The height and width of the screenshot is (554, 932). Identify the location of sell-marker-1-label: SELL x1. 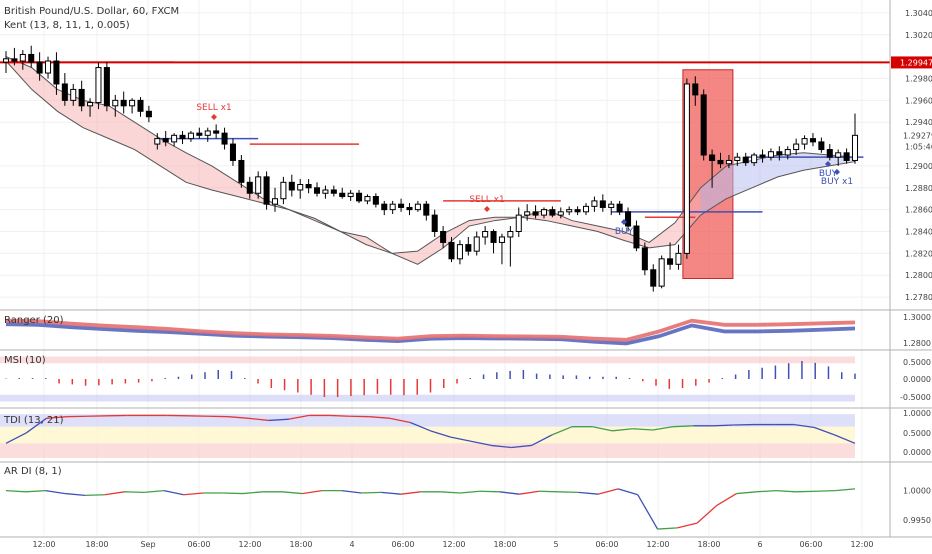
(213, 108).